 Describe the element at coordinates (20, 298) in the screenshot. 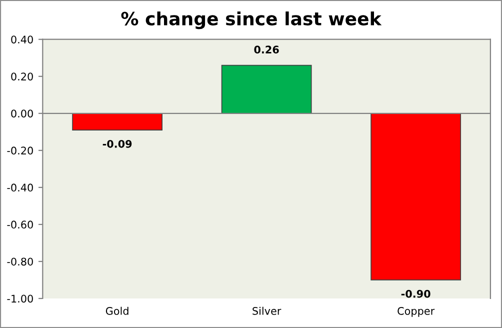

I see `y-tick-label: -1.00` at that location.